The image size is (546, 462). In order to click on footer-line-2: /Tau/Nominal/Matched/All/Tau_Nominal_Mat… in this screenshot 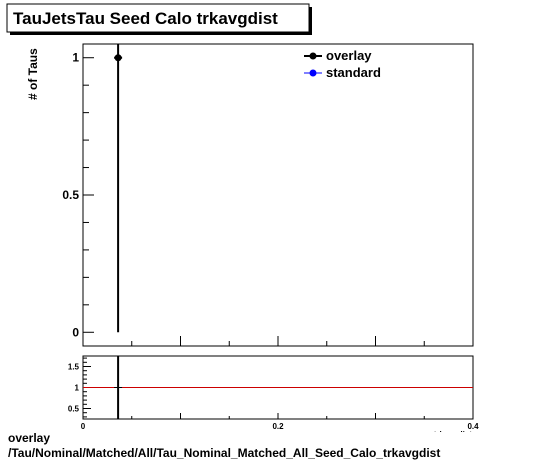, I will do `click(224, 453)`.